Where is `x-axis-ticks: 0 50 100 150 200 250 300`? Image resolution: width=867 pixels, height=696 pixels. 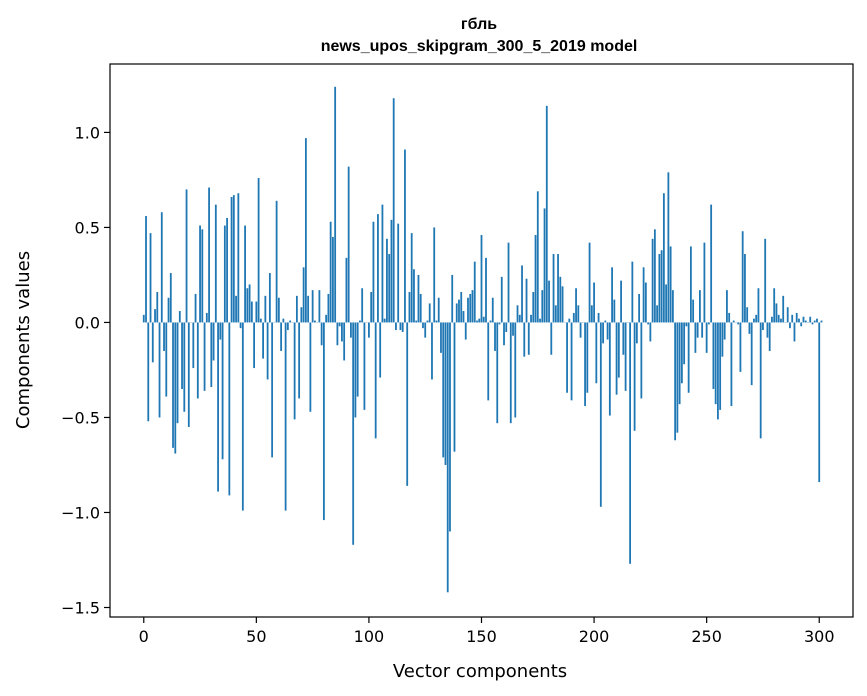
x-axis-ticks: 0 50 100 150 200 250 300 is located at coordinates (487, 631).